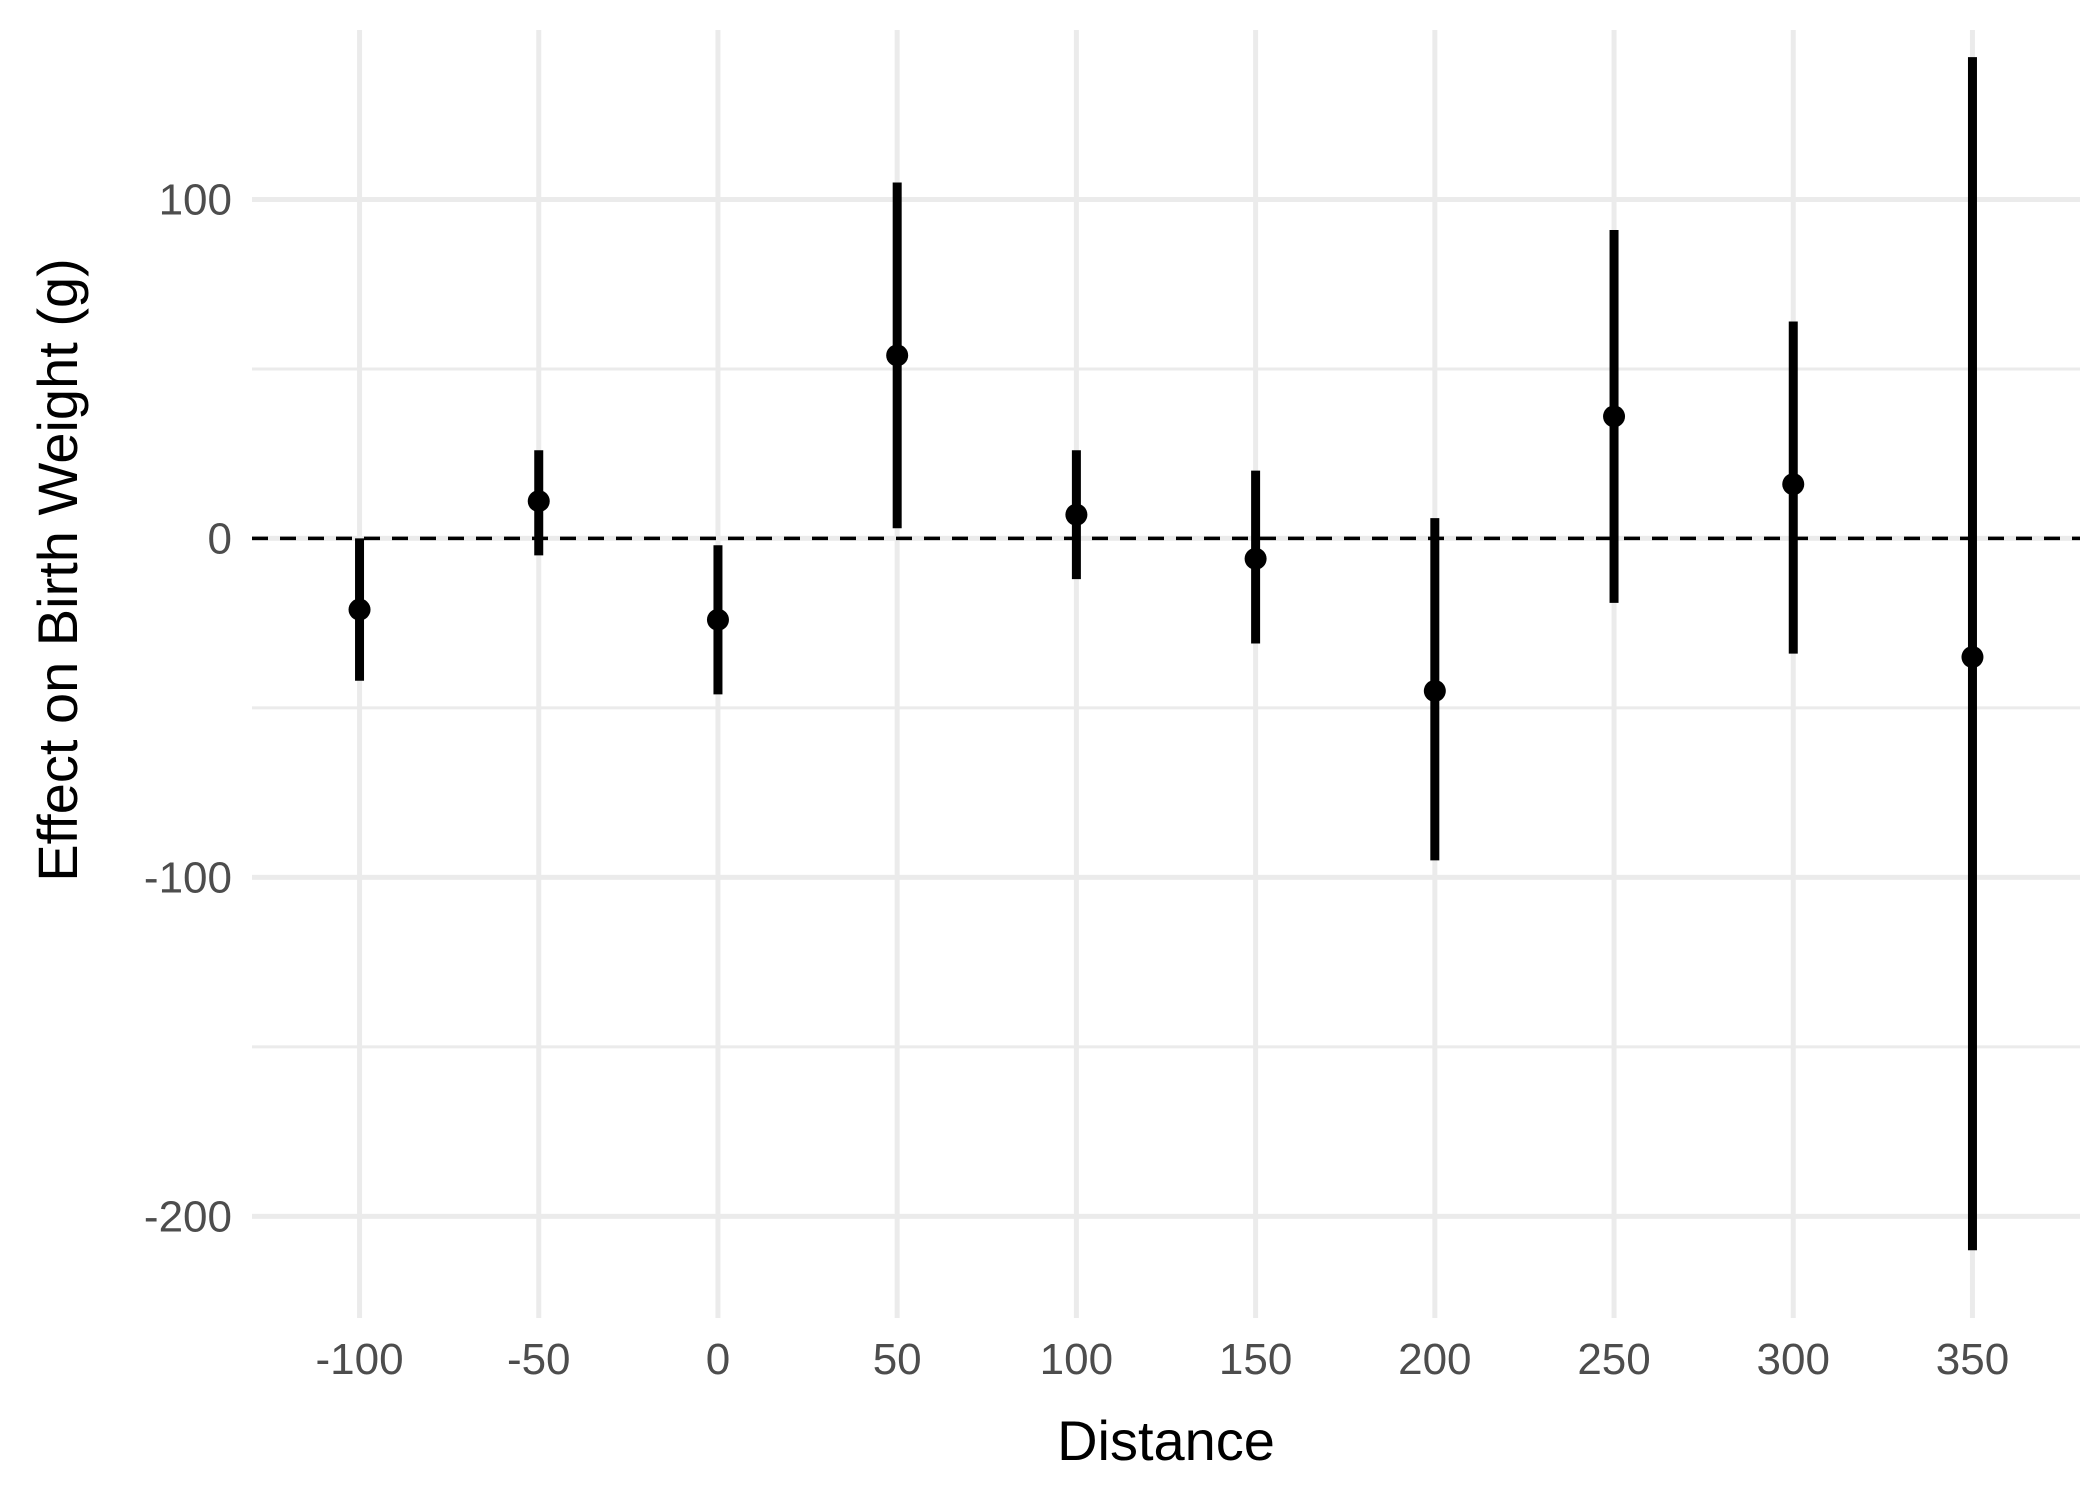 This screenshot has height=1500, width=2100. What do you see at coordinates (1434, 1359) in the screenshot?
I see `x-tick-label: 200` at bounding box center [1434, 1359].